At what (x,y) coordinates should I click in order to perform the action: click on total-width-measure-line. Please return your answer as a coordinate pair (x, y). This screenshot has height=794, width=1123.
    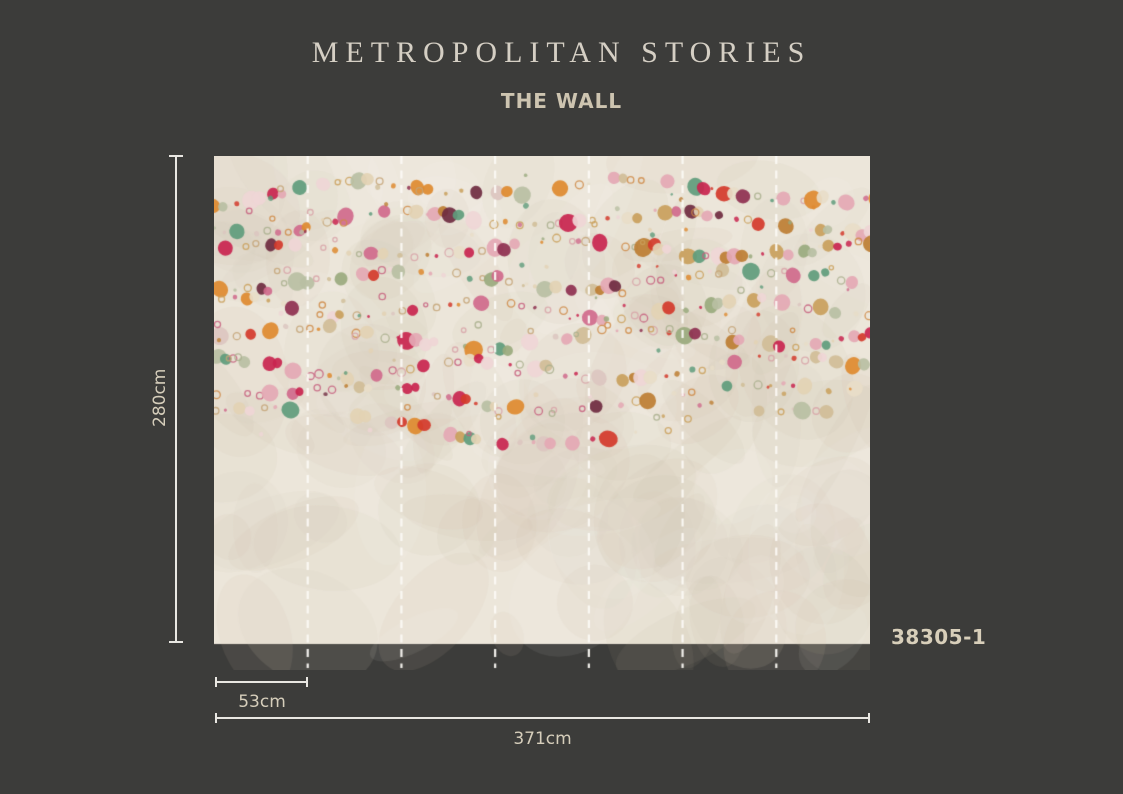
    Looking at the image, I should click on (542, 718).